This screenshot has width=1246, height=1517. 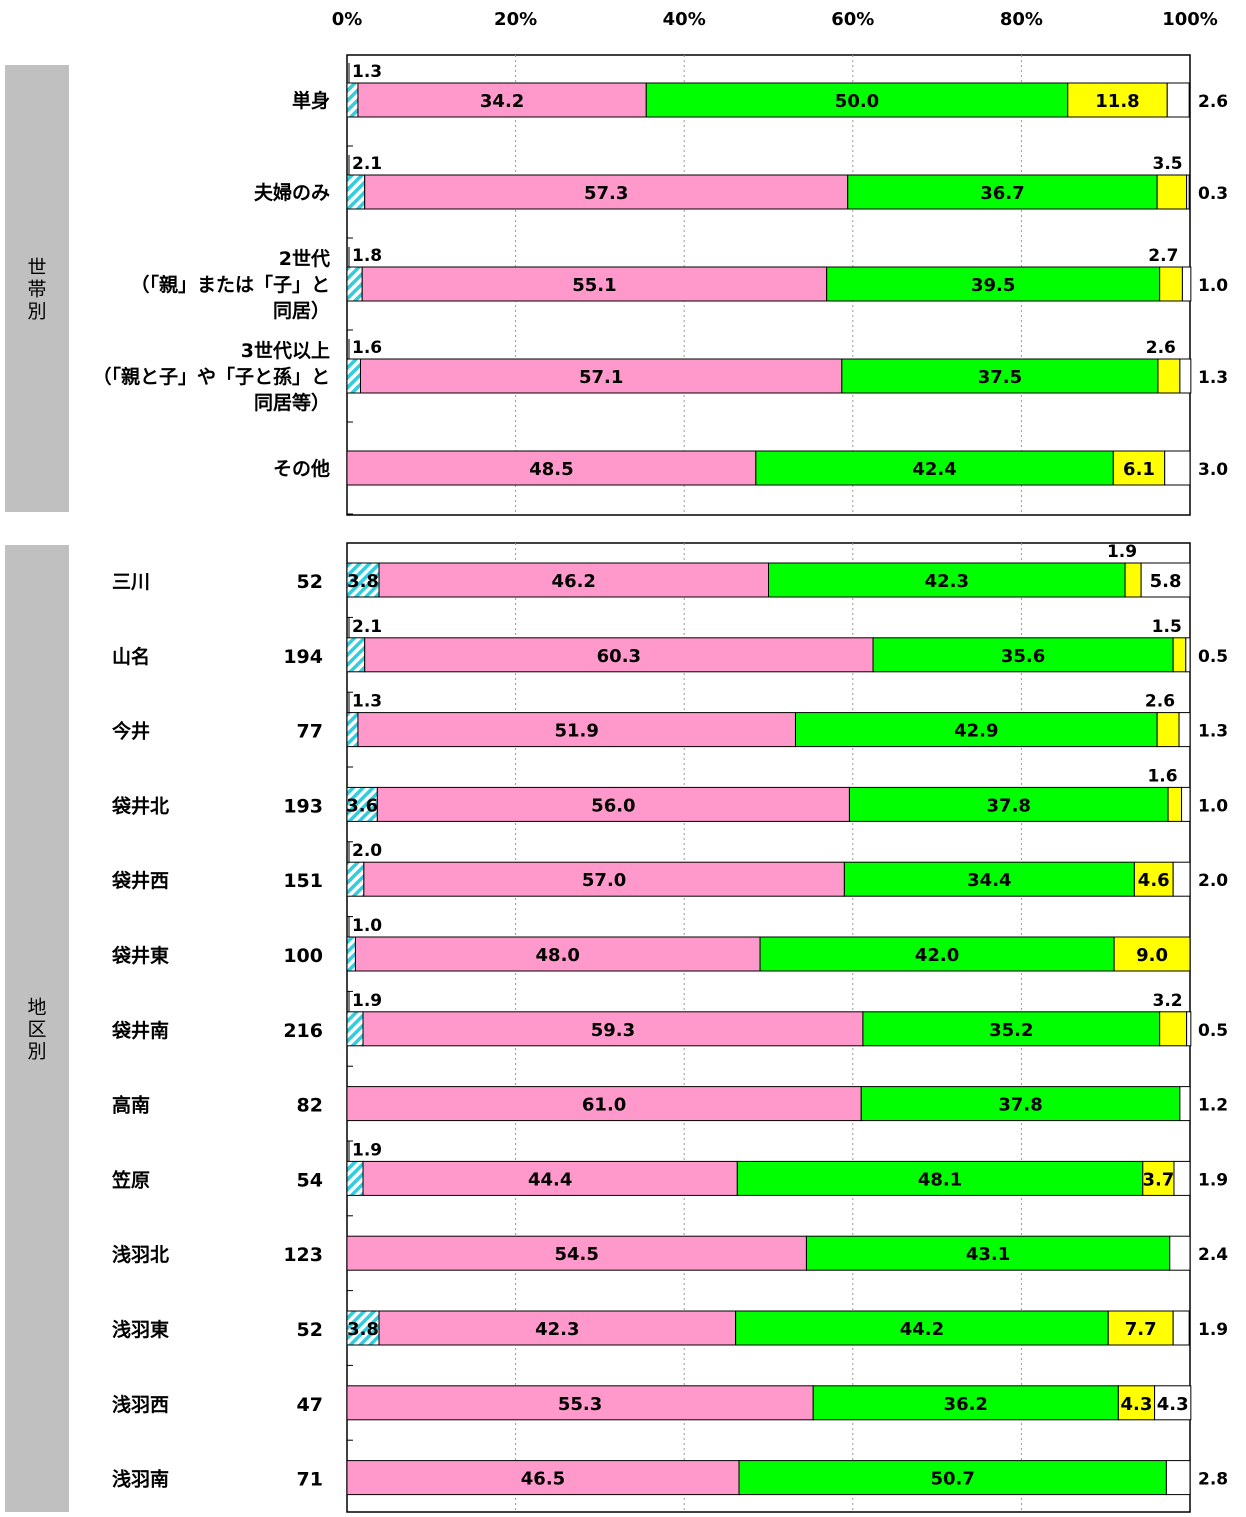 What do you see at coordinates (1166, 581) in the screenshot?
I see `data-label: 5.8` at bounding box center [1166, 581].